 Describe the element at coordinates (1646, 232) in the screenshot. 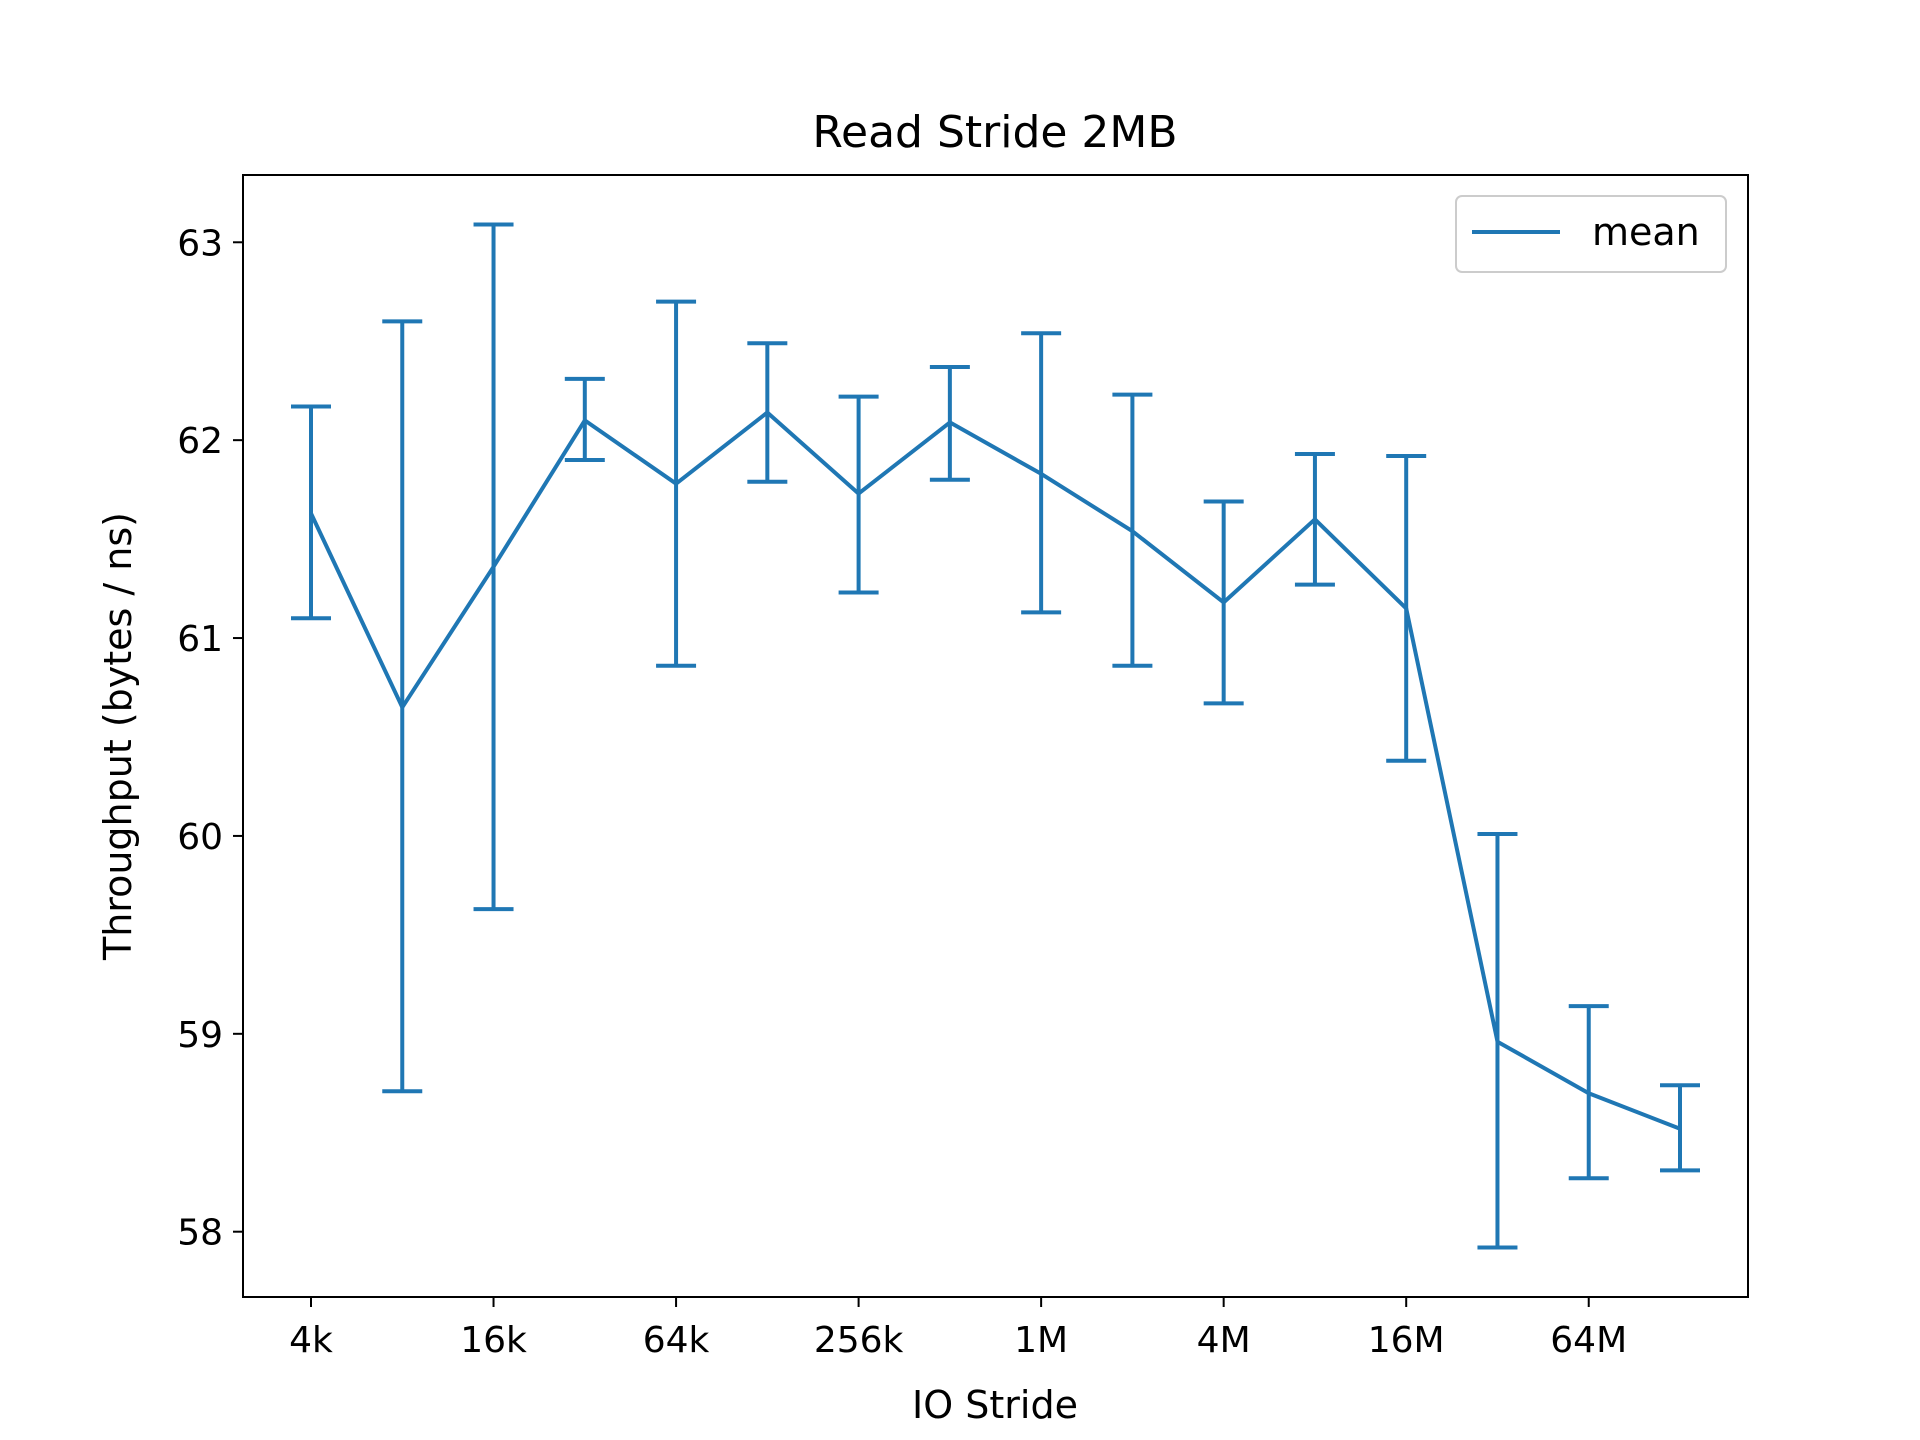

I see `legend-label-mean: mean` at that location.